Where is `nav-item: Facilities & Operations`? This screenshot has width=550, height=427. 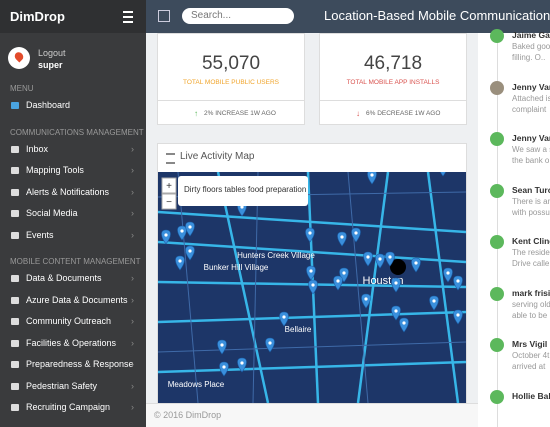 nav-item: Facilities & Operations is located at coordinates (71, 342).